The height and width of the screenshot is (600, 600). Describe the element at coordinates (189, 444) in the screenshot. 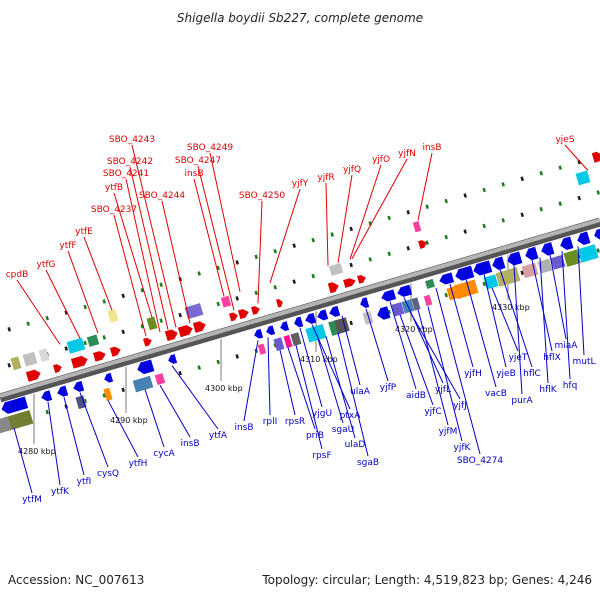

I see `reverse-gene-label: insB` at that location.